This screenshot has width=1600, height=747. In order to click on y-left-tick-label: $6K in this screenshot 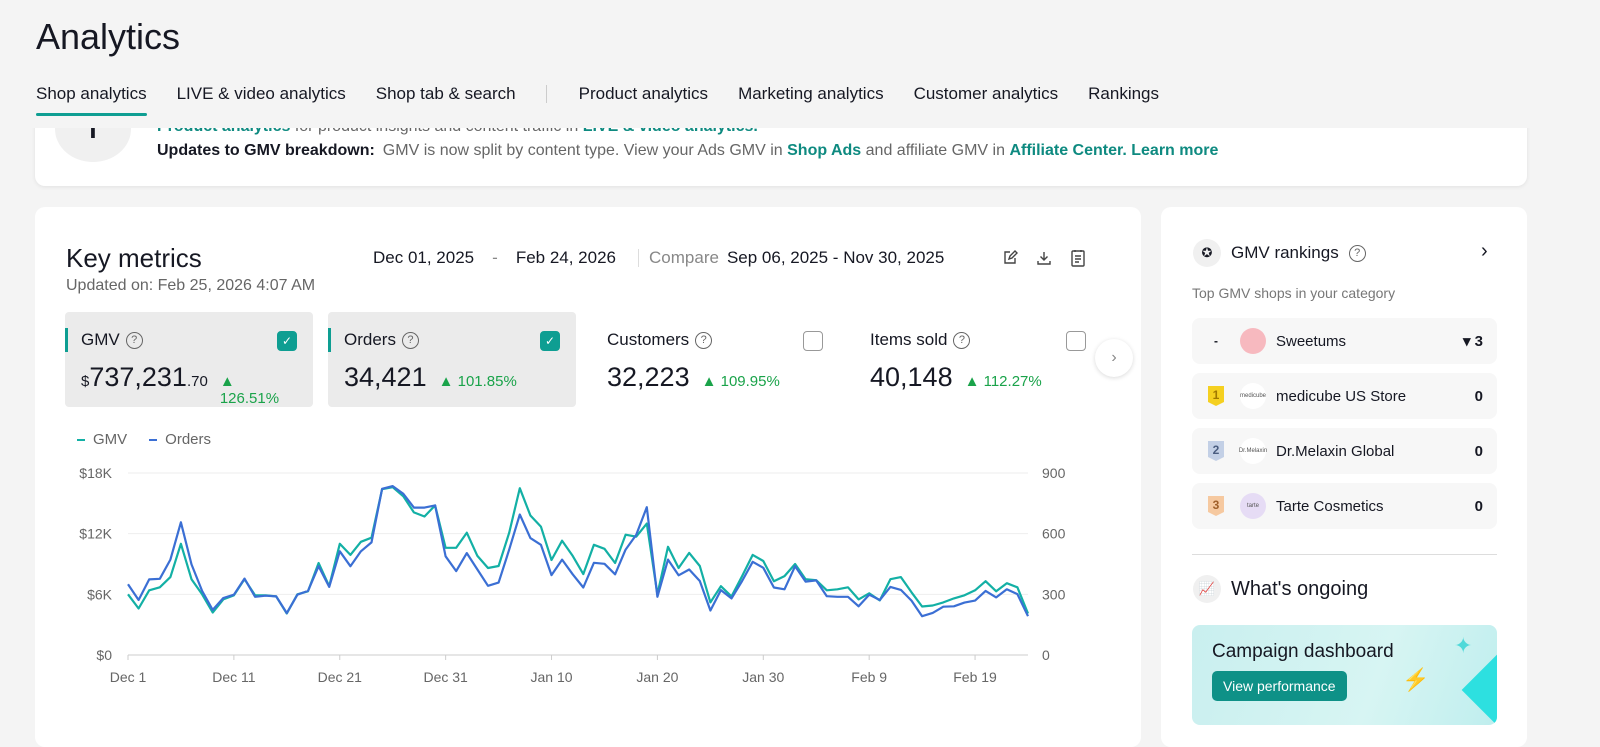, I will do `click(100, 594)`.